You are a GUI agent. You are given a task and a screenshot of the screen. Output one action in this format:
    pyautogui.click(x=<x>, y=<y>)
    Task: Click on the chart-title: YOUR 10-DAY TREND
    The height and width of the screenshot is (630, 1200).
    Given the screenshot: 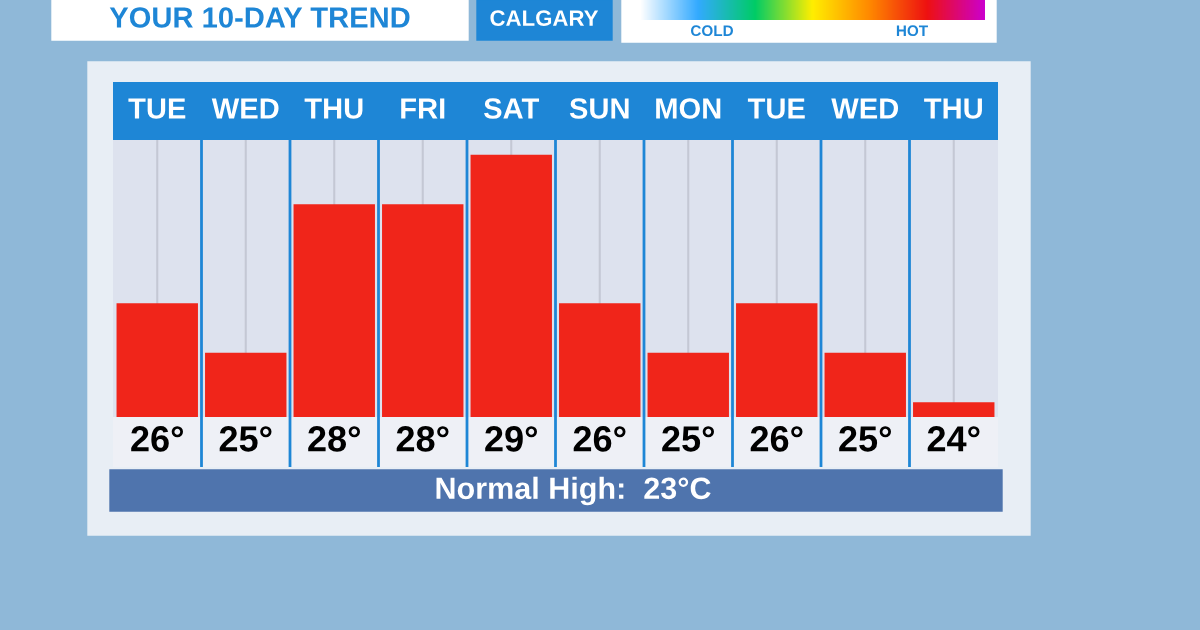 What is the action you would take?
    pyautogui.click(x=259, y=17)
    